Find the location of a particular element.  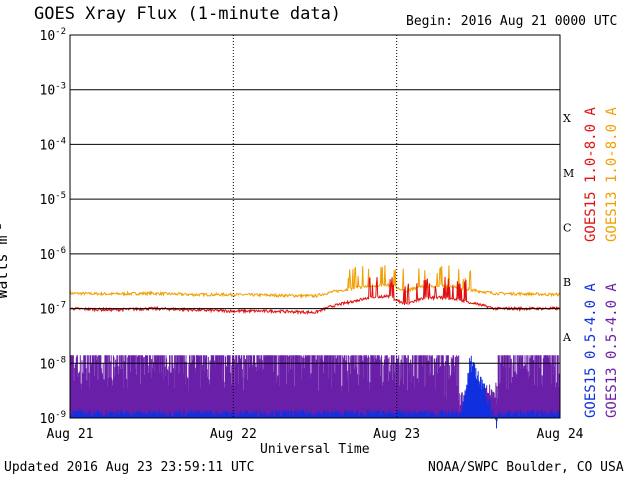

y-tick-labels: 10⁻⁹ 10⁻⁸ 10⁻⁷ 10⁻⁶ 10⁻⁵ 10⁻⁴ 10⁻³ 10⁻² is located at coordinates (53, 227).